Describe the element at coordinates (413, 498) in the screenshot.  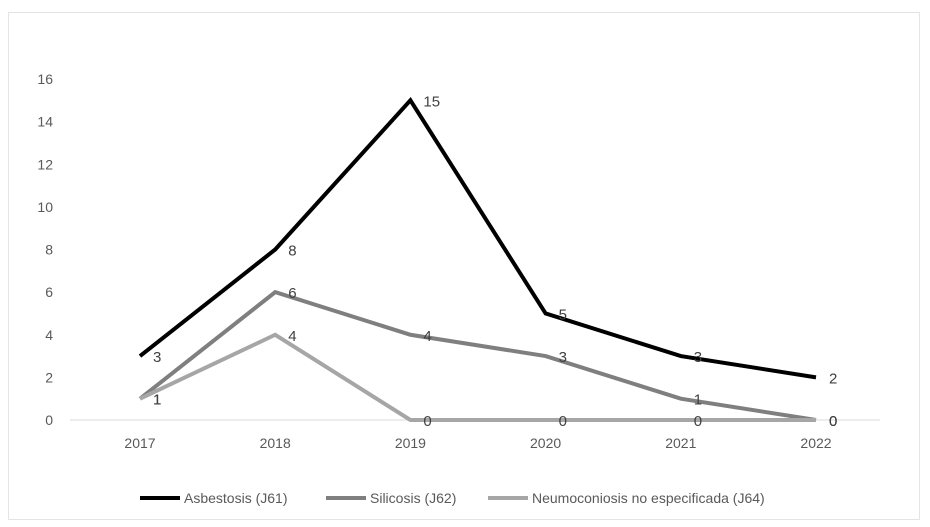
I see `legend-label: Silicosis (J62)` at that location.